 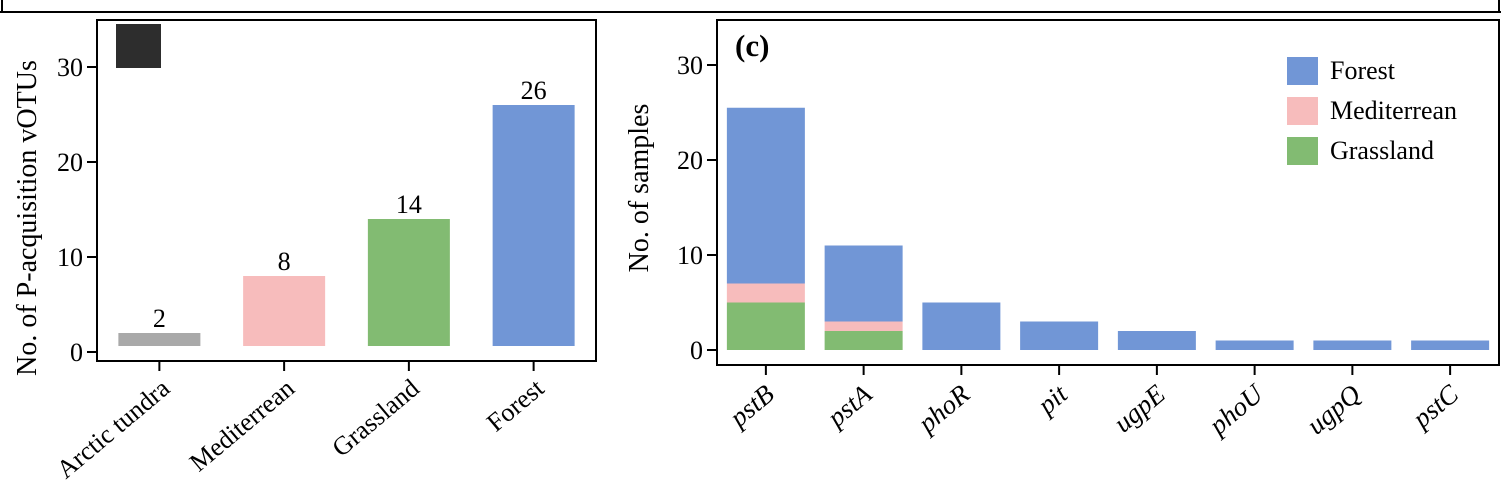 I want to click on bar-psta-forest, so click(x=863, y=283).